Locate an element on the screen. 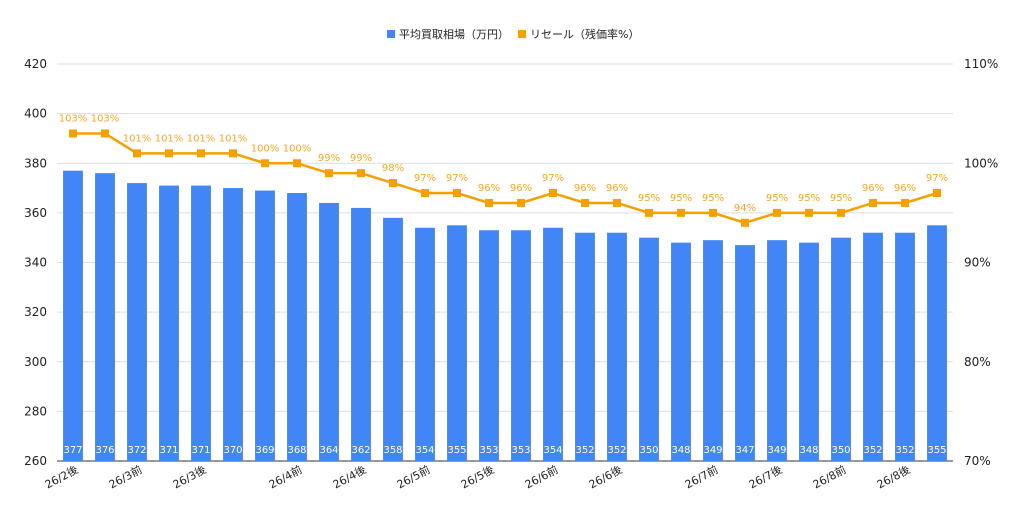 The image size is (1024, 516). x-tick-label: 26/8後 is located at coordinates (893, 476).